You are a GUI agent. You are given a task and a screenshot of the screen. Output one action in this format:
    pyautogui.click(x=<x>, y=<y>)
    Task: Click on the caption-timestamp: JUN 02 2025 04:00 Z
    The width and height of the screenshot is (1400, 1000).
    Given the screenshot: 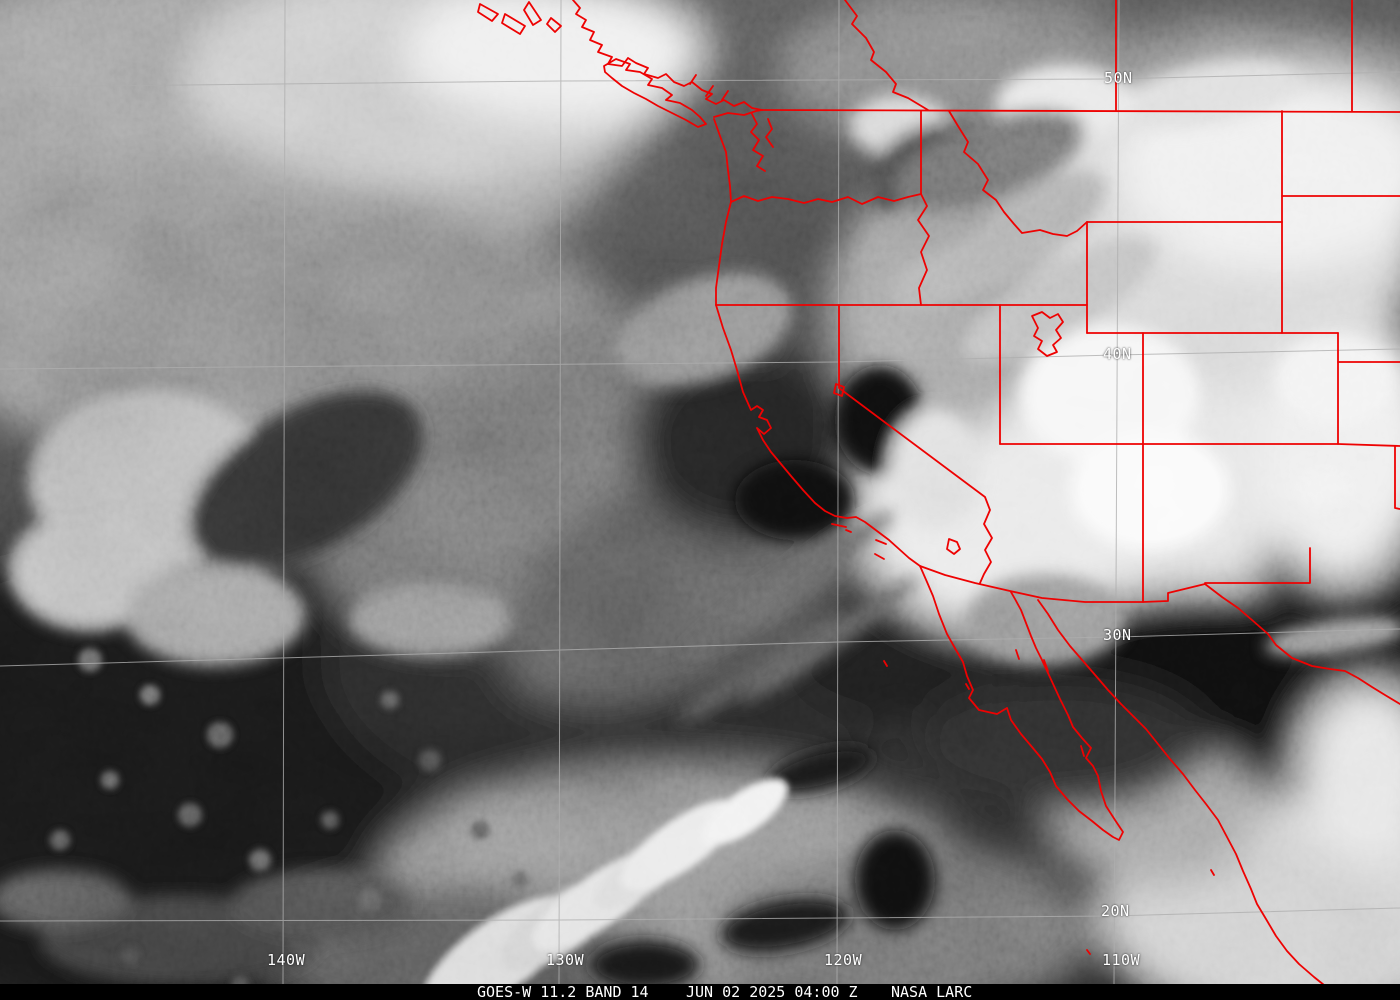 What is the action you would take?
    pyautogui.click(x=772, y=991)
    